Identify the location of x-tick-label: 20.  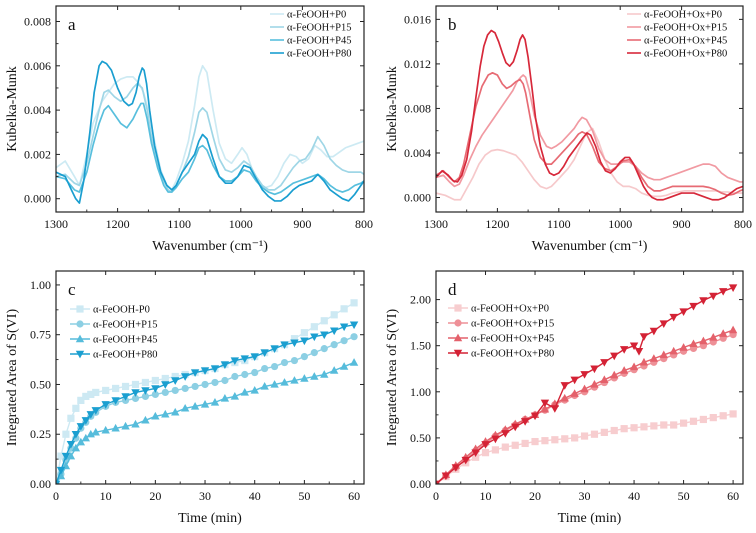
(535, 496).